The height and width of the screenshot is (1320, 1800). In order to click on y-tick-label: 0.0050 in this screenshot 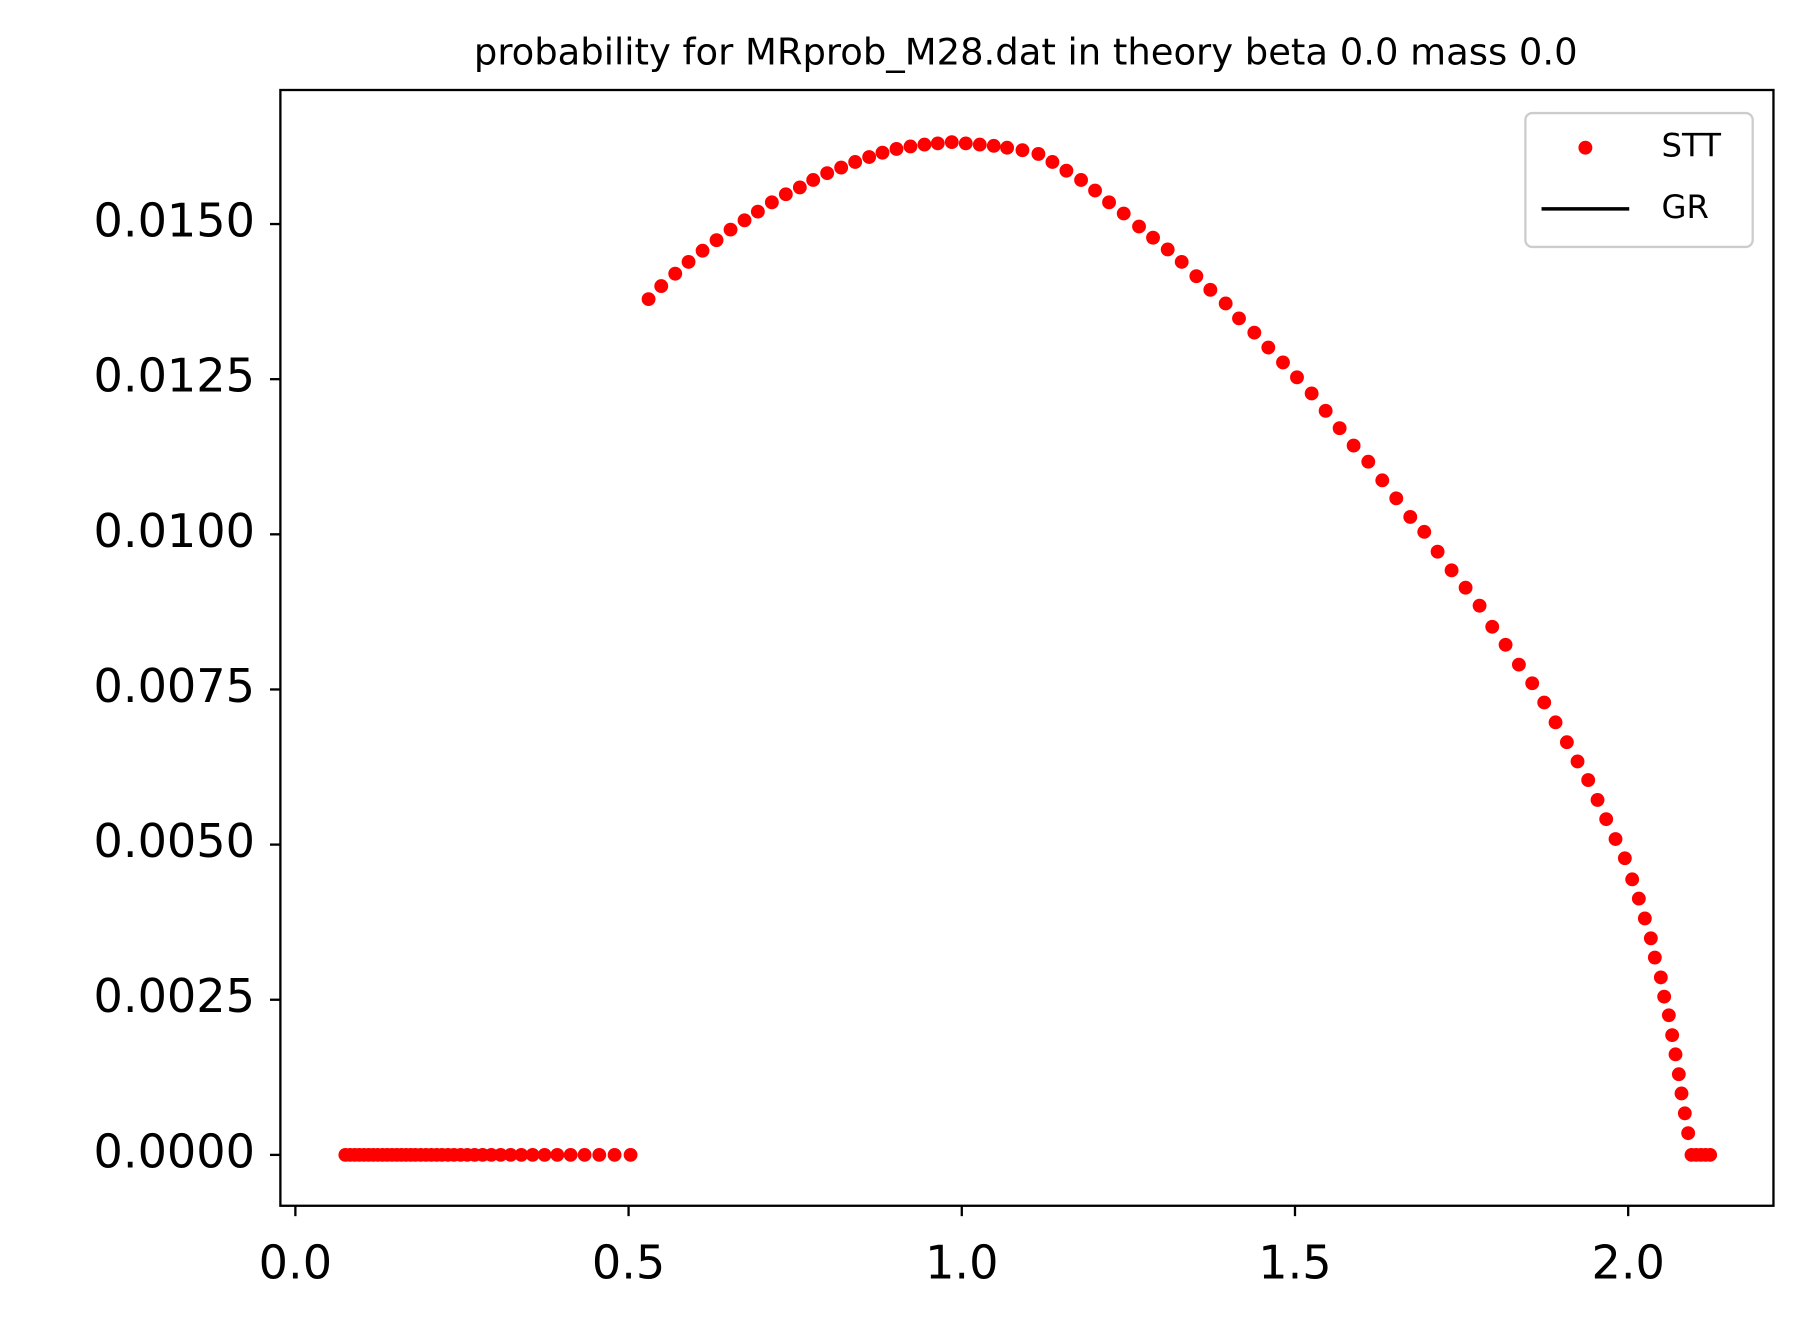, I will do `click(174, 841)`.